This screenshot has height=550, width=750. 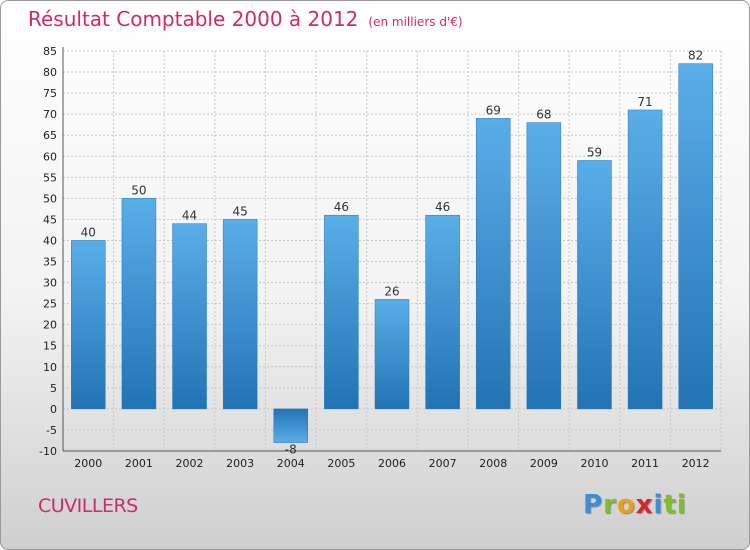 What do you see at coordinates (391, 291) in the screenshot?
I see `data-label: 26` at bounding box center [391, 291].